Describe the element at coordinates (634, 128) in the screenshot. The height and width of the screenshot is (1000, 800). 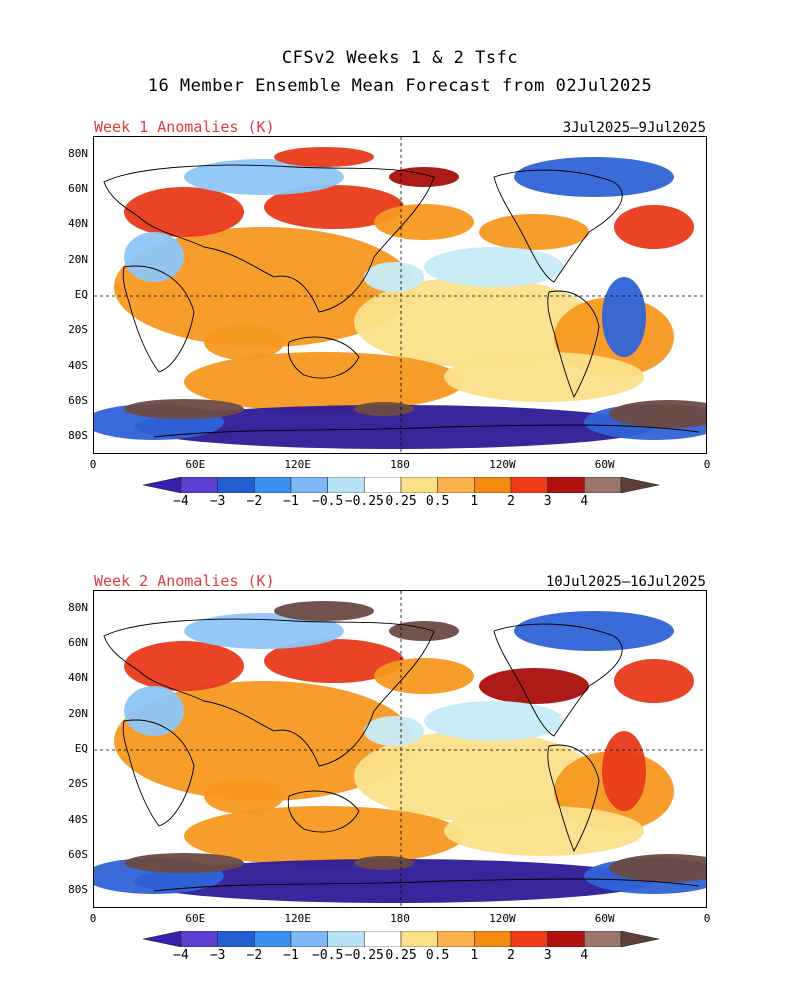
I see `panel-1-dates: 3Jul2025–9Jul2025` at that location.